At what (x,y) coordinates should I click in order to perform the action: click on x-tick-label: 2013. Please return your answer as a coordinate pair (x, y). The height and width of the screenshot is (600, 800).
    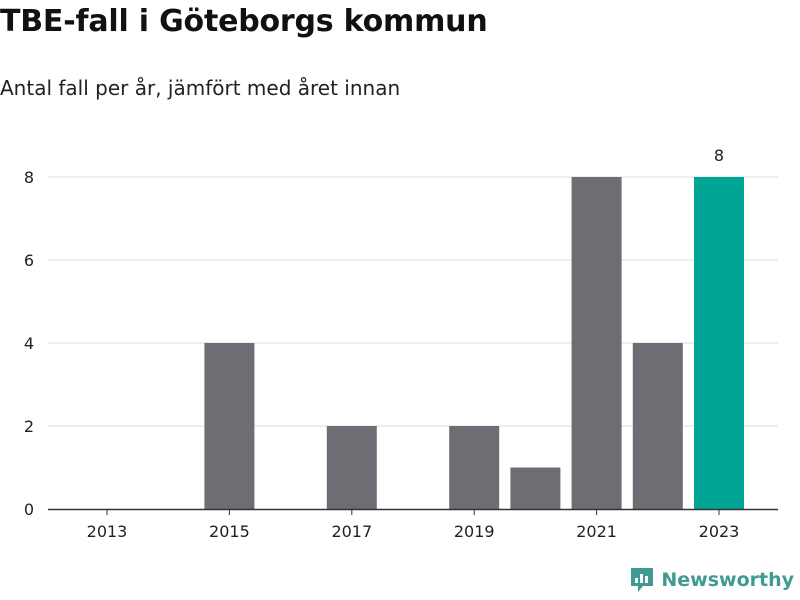
    Looking at the image, I should click on (107, 531).